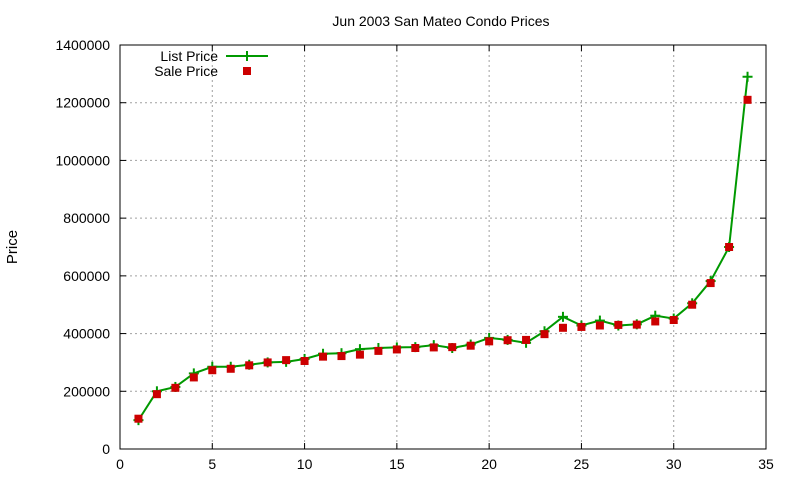 Image resolution: width=800 pixels, height=480 pixels. I want to click on legend-key-list-price, so click(247, 56).